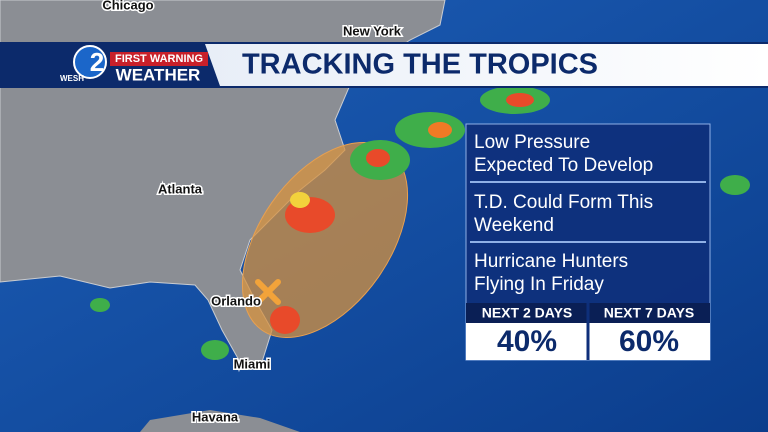 Image resolution: width=768 pixels, height=432 pixels. Describe the element at coordinates (372, 30) in the screenshot. I see `city-label: New York` at that location.